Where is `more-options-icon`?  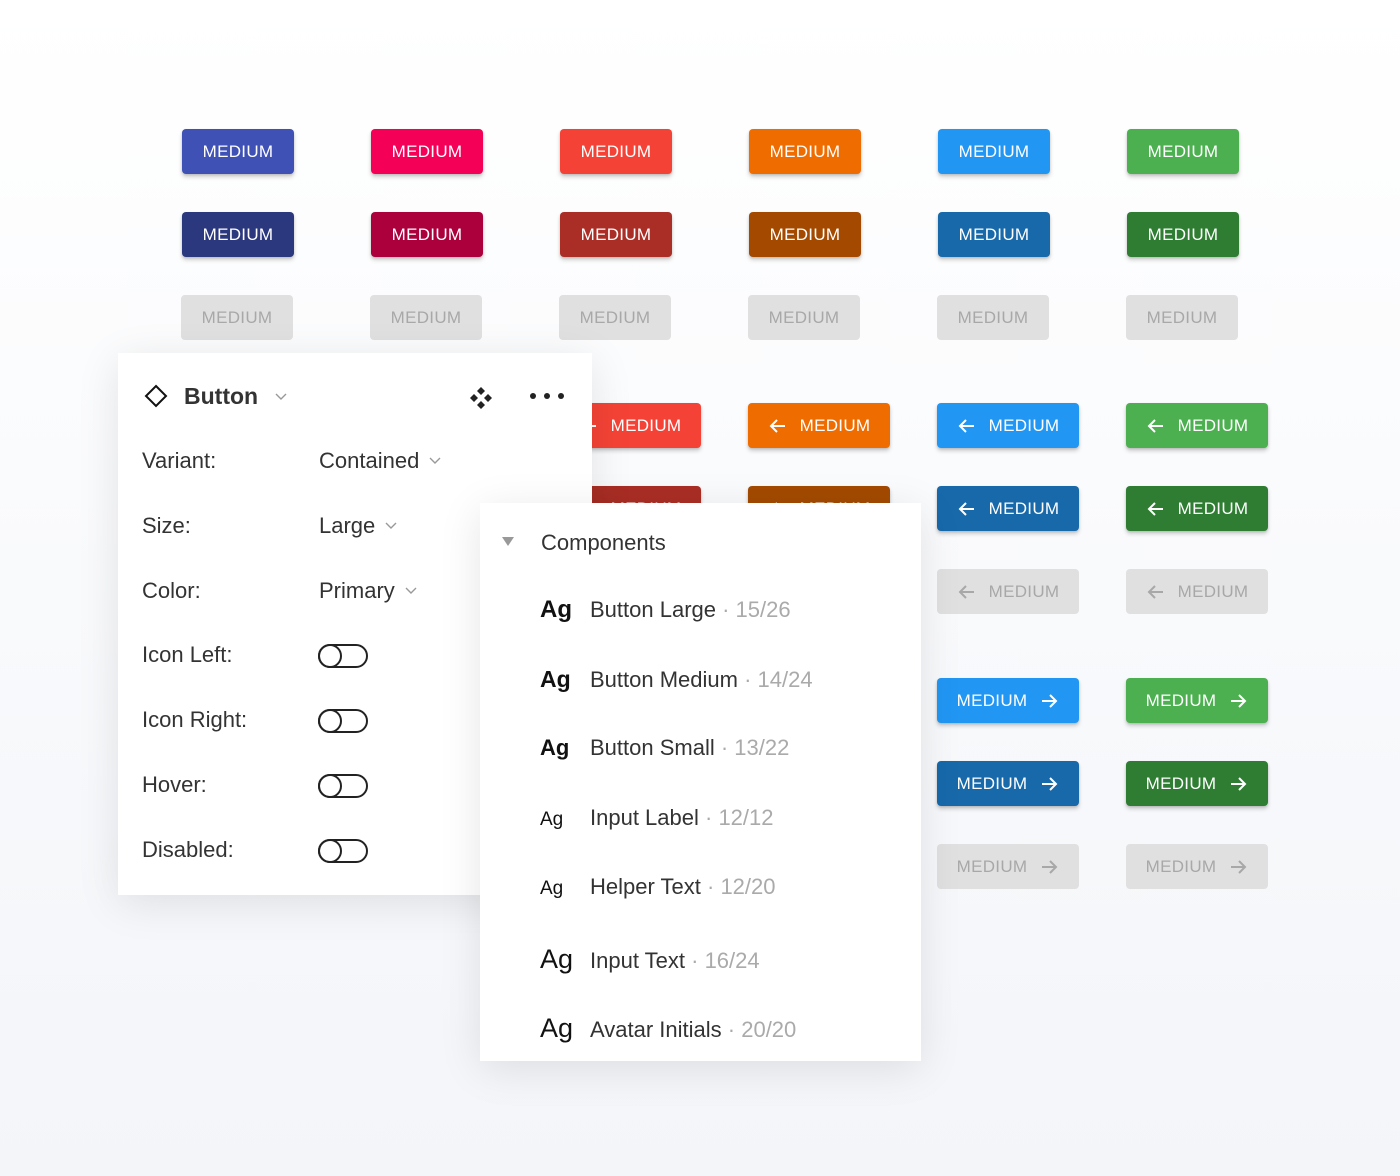
more-options-icon is located at coordinates (547, 396).